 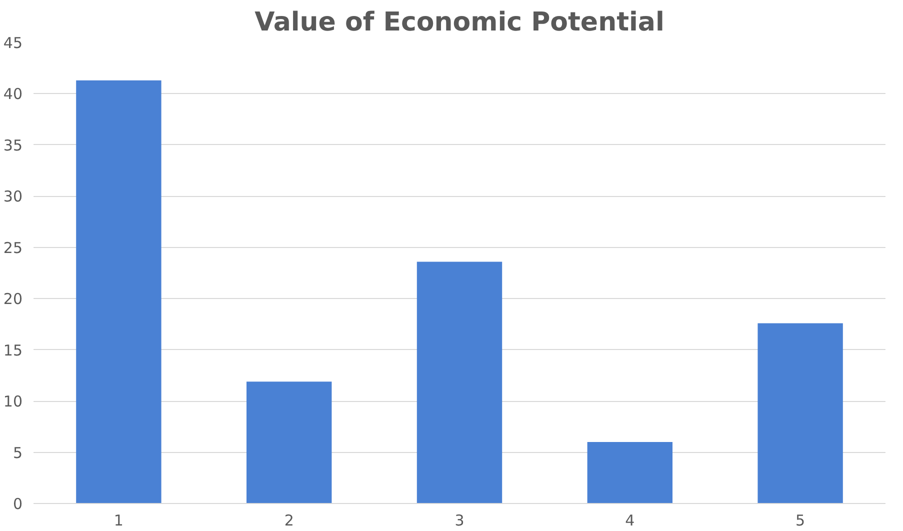 I want to click on x-tick-label: 2, so click(x=289, y=521).